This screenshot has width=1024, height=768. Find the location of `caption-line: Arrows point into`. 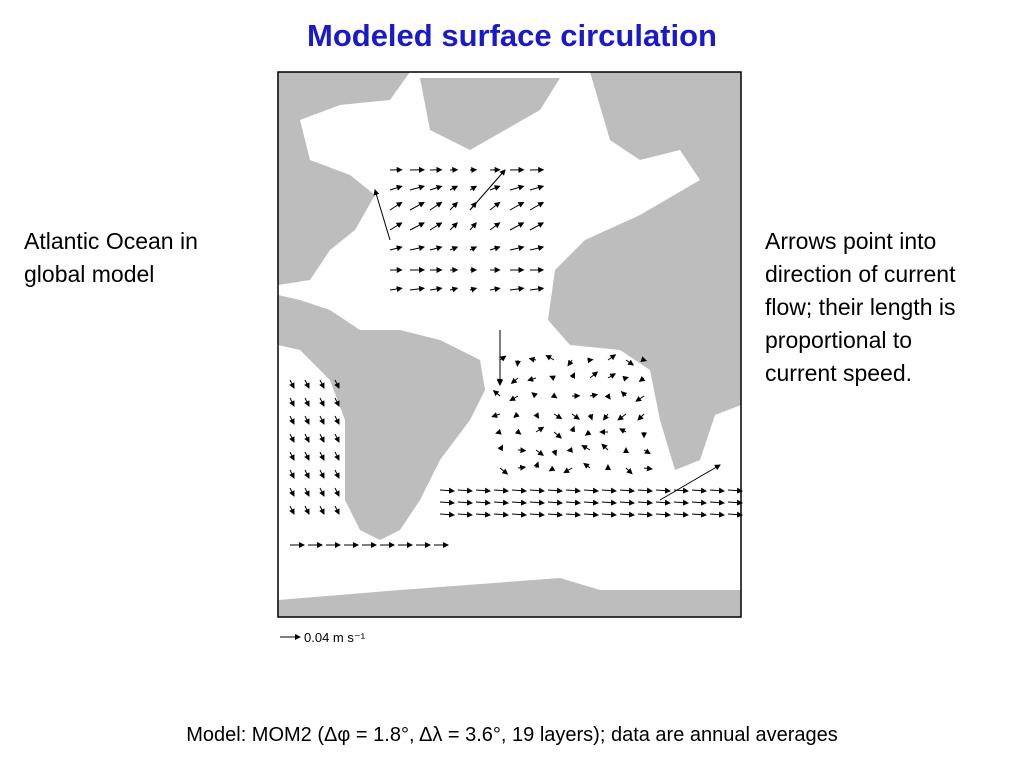

caption-line: Arrows point into is located at coordinates (851, 241).